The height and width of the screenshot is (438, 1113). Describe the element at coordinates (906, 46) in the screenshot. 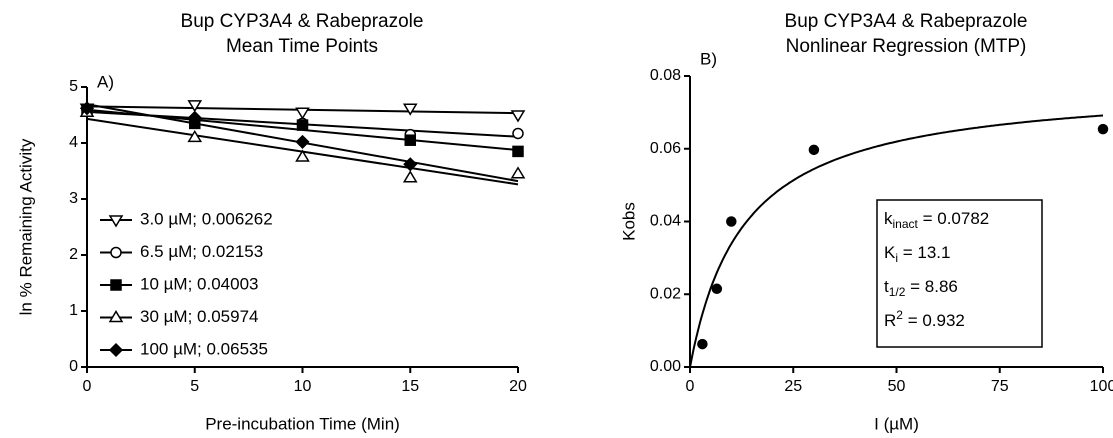

I see `chart-title: Nonlinear Regression (MTP)` at that location.